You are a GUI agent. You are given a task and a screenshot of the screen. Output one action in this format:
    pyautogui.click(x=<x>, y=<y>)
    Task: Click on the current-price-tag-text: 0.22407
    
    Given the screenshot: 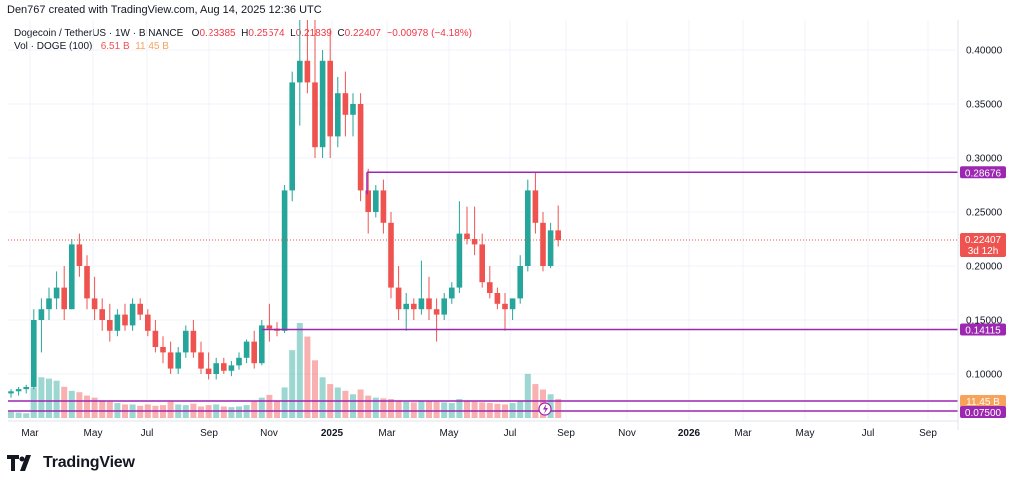 What is the action you would take?
    pyautogui.click(x=983, y=240)
    